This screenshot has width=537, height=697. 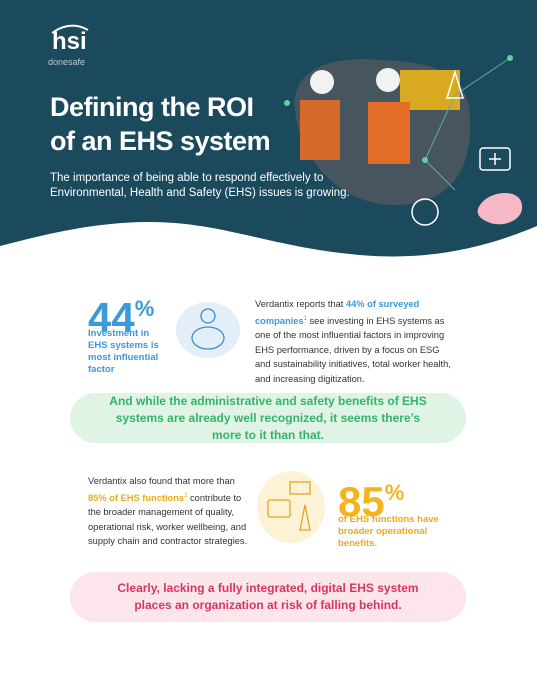 I want to click on highlight: 85% of EHS functions, so click(x=136, y=497).